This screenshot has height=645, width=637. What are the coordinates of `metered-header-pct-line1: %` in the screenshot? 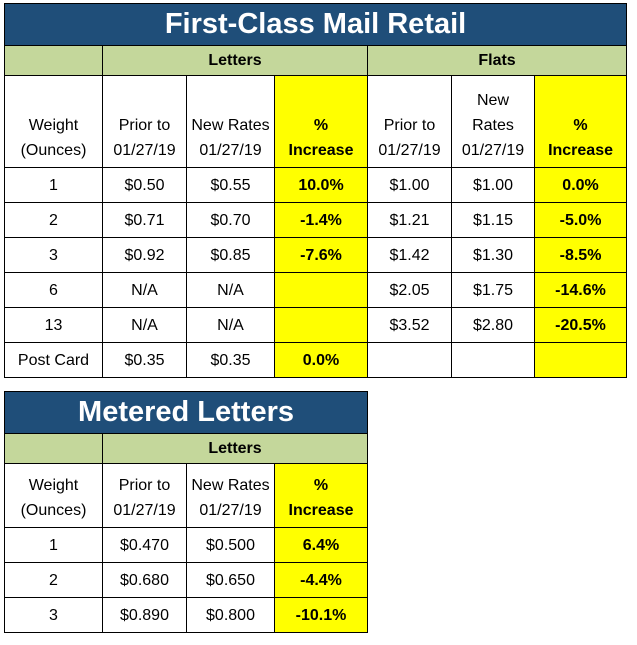 It's located at (321, 485).